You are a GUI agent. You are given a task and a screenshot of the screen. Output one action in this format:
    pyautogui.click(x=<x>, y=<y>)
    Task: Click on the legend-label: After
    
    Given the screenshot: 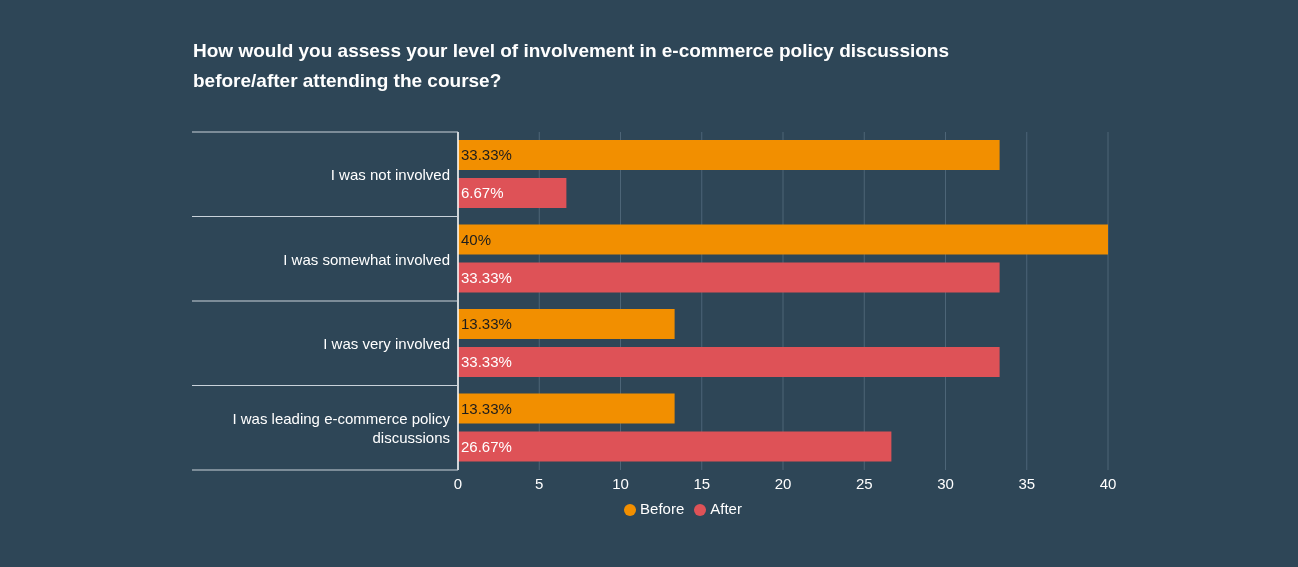 What is the action you would take?
    pyautogui.click(x=726, y=508)
    